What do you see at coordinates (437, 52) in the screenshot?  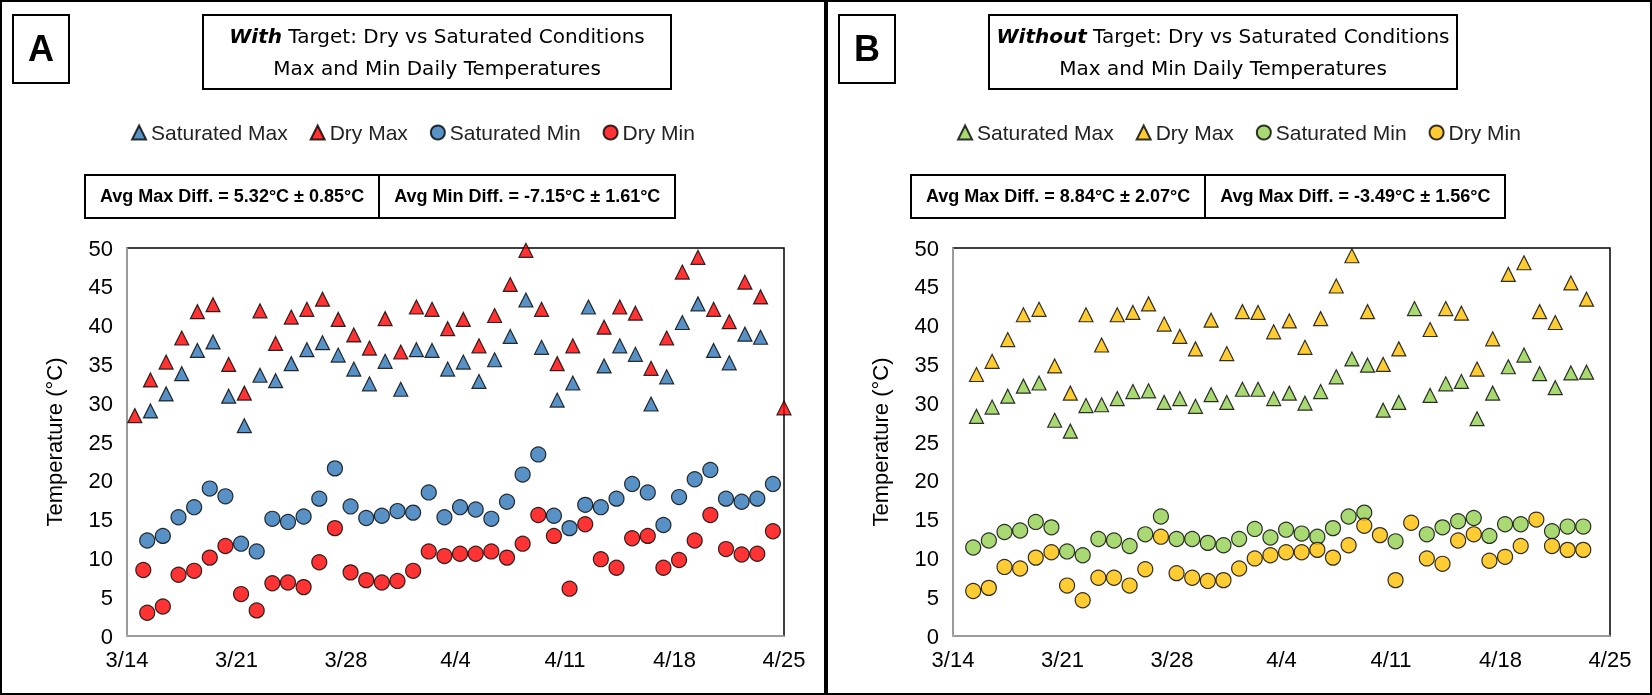 I see `chart-title: With Target: Dry vs Saturated Conditions Max and Min Daily Temperatures` at bounding box center [437, 52].